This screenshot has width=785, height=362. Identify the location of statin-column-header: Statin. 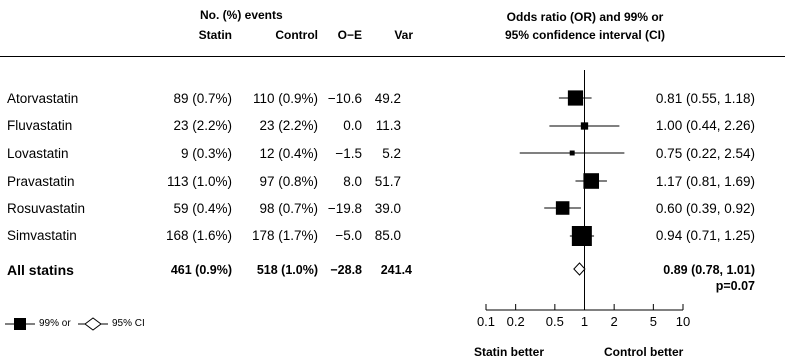
(215, 35).